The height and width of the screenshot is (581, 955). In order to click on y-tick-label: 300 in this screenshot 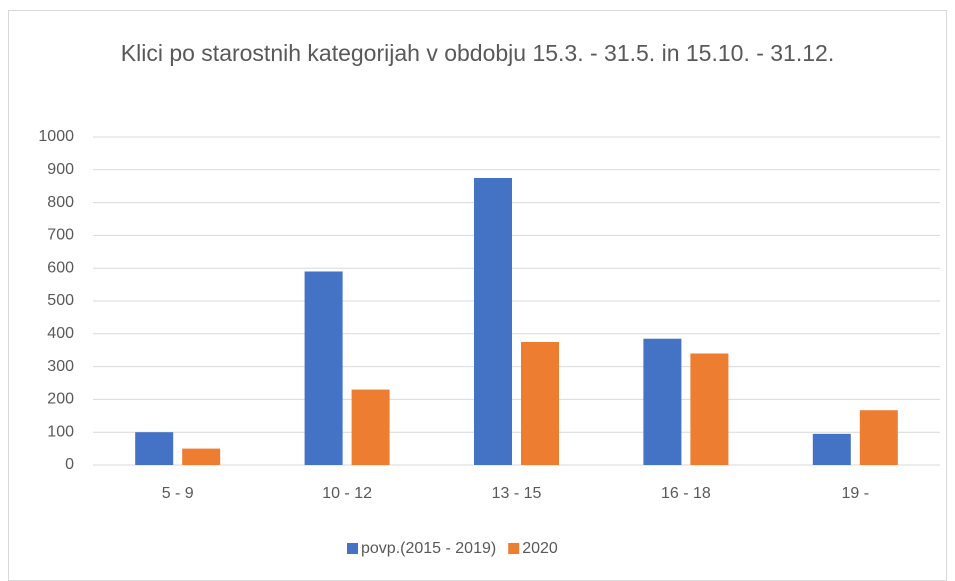, I will do `click(60, 366)`.